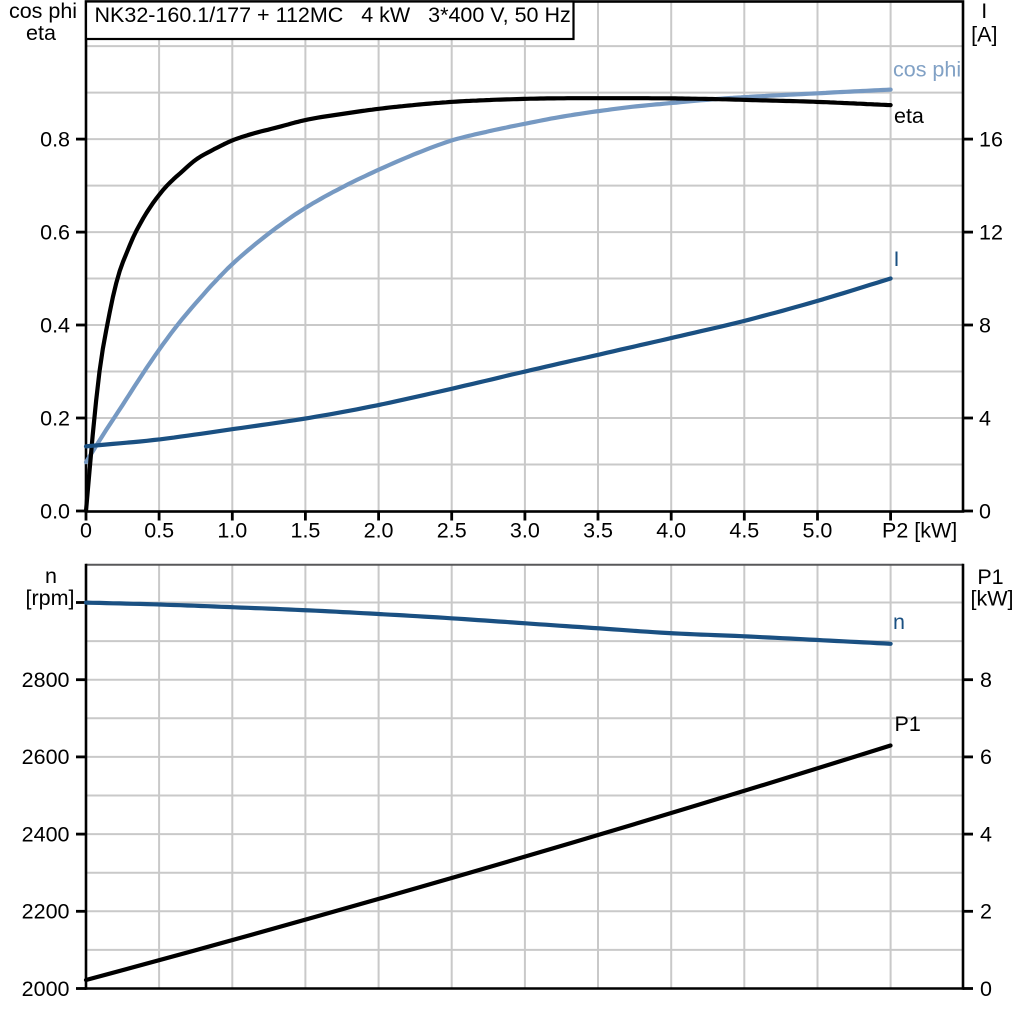 The height and width of the screenshot is (1029, 1024). What do you see at coordinates (671, 530) in the screenshot?
I see `svg-text: 4.0` at bounding box center [671, 530].